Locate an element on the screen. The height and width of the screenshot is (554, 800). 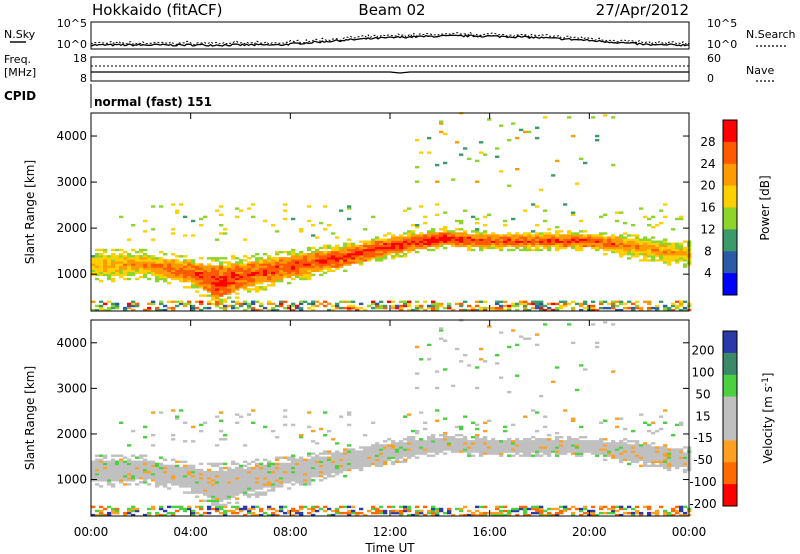
freq-left-tick-bottom: 8 is located at coordinates (83, 78).